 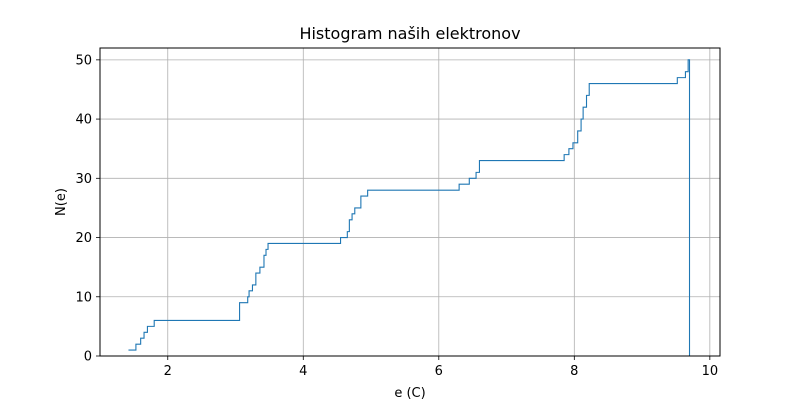 I want to click on chart-title: Histogram naših elektronov, so click(x=409, y=33).